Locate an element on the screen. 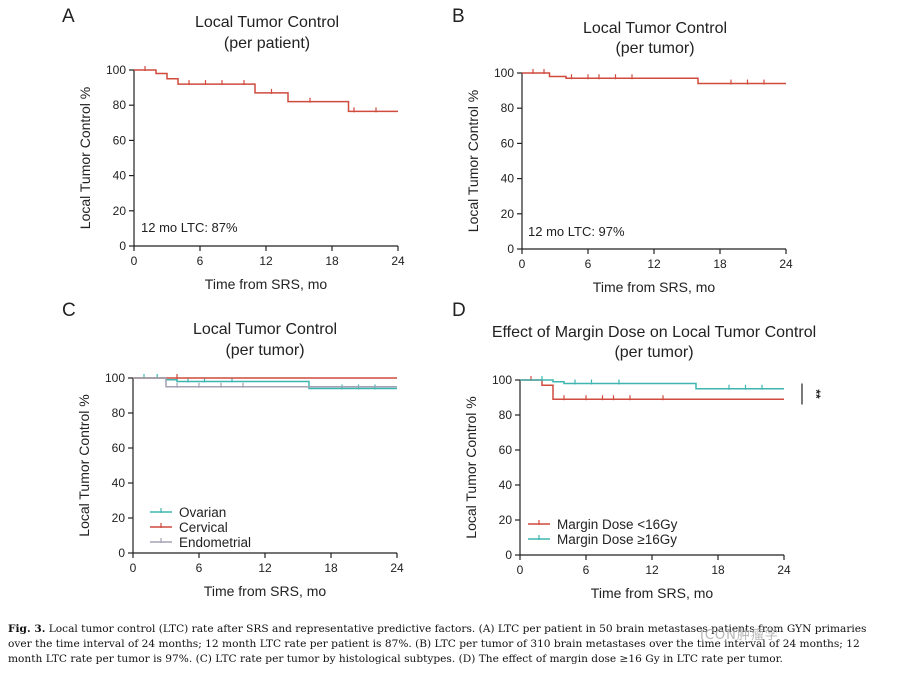 Image resolution: width=903 pixels, height=678 pixels. significance-label: ** is located at coordinates (816, 394).